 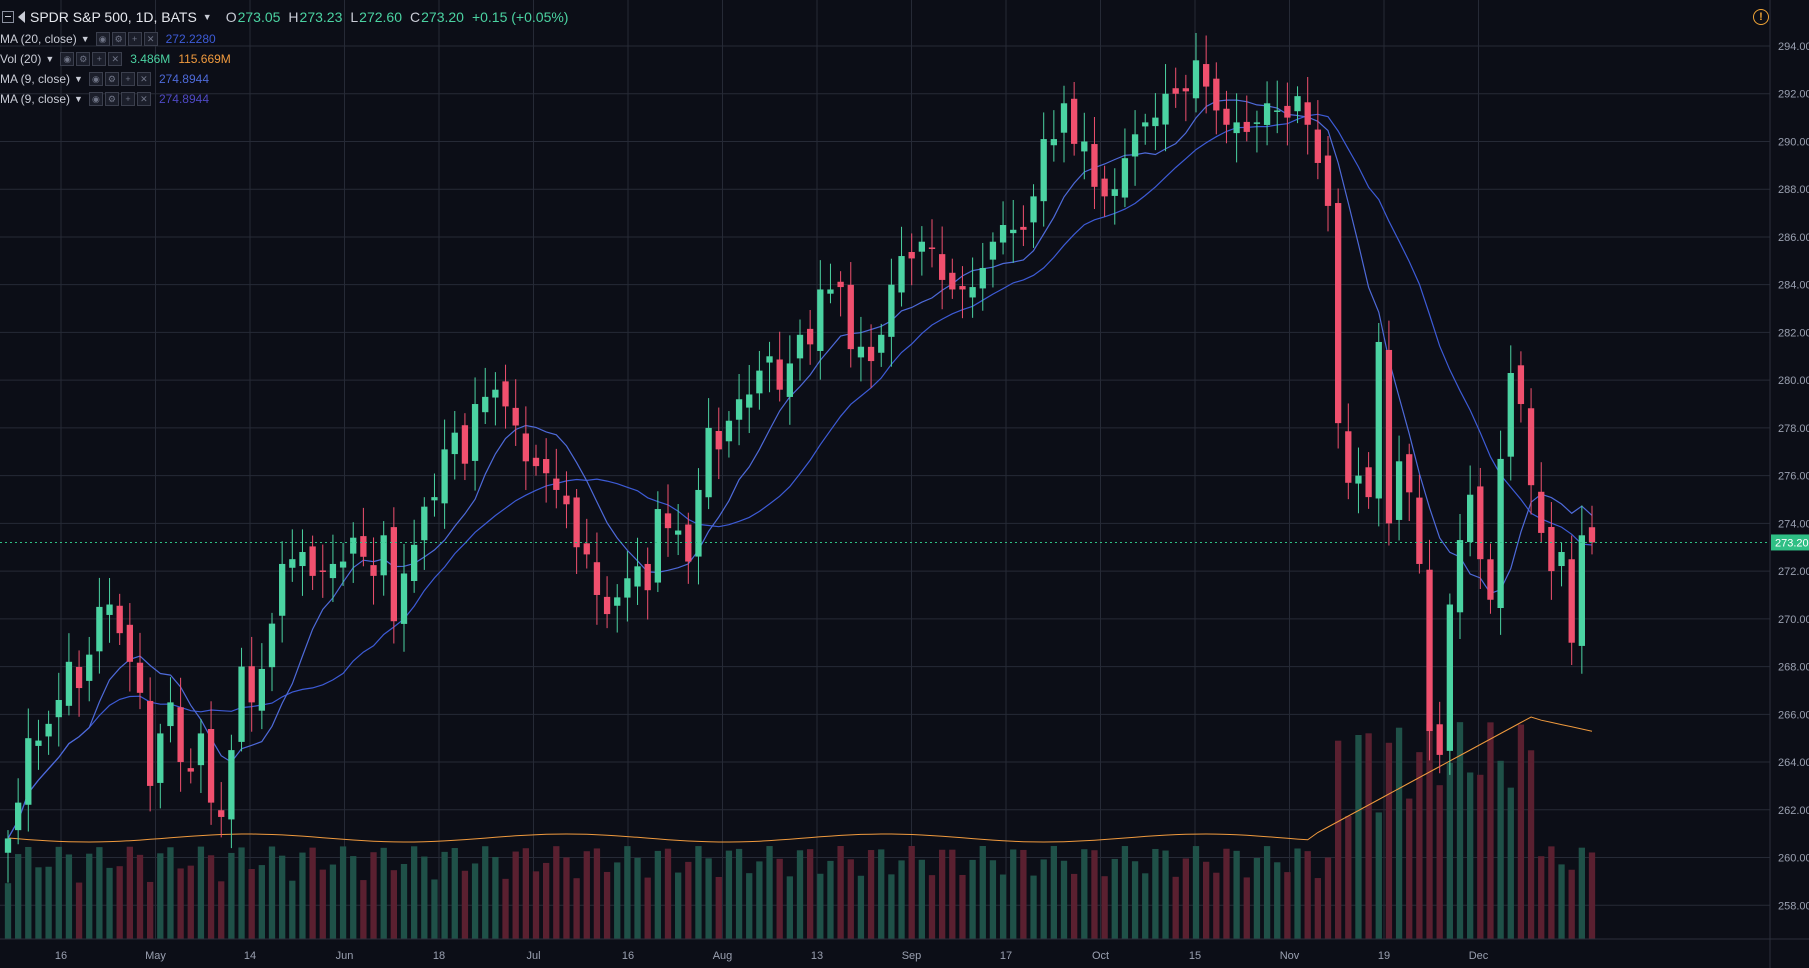 What do you see at coordinates (628, 956) in the screenshot?
I see `time-tick-label: 16` at bounding box center [628, 956].